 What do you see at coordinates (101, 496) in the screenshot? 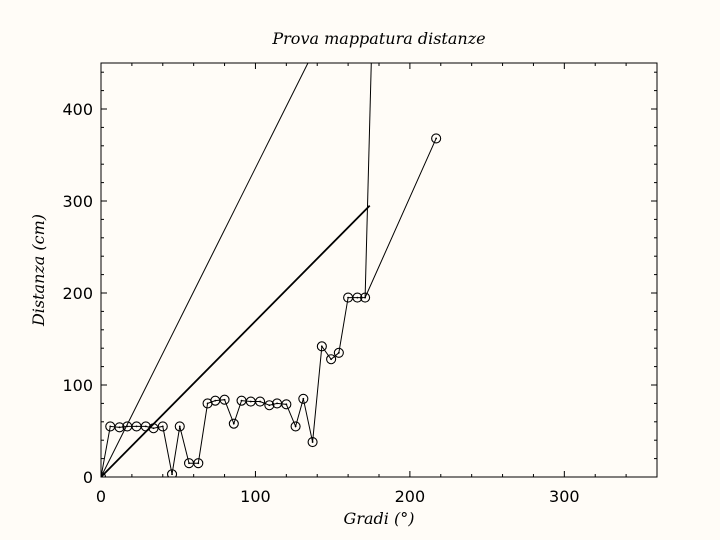
I see `x-tick-label: 0` at bounding box center [101, 496].